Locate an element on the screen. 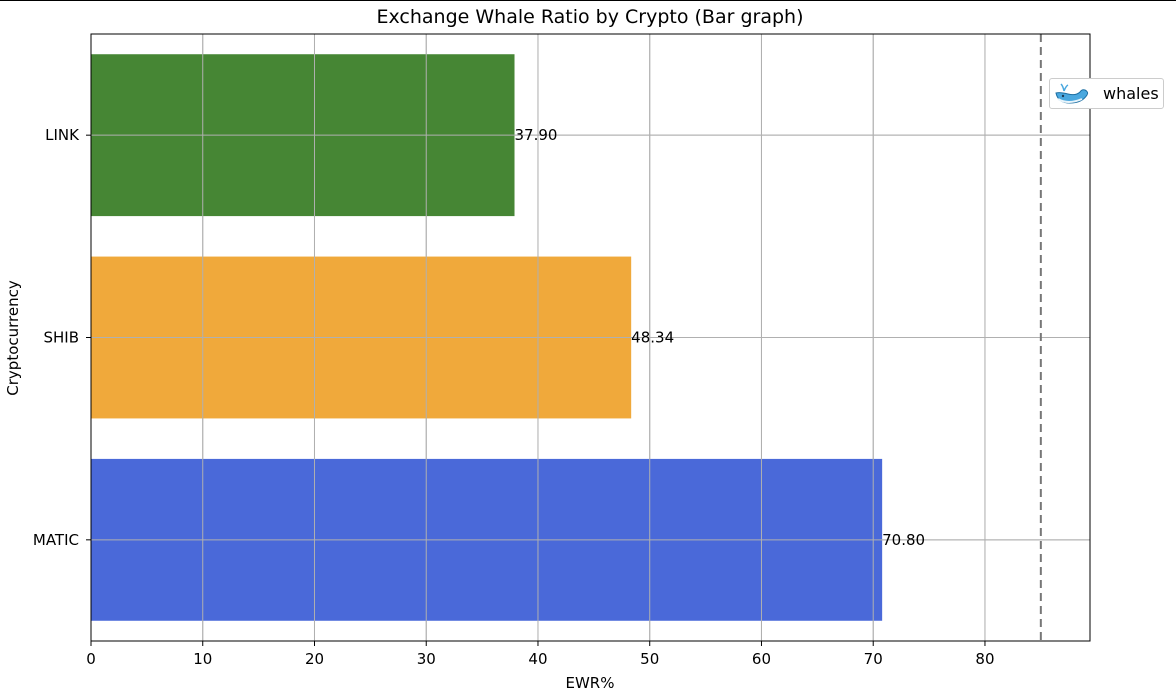 The height and width of the screenshot is (698, 1176). whale-icon is located at coordinates (1072, 93).